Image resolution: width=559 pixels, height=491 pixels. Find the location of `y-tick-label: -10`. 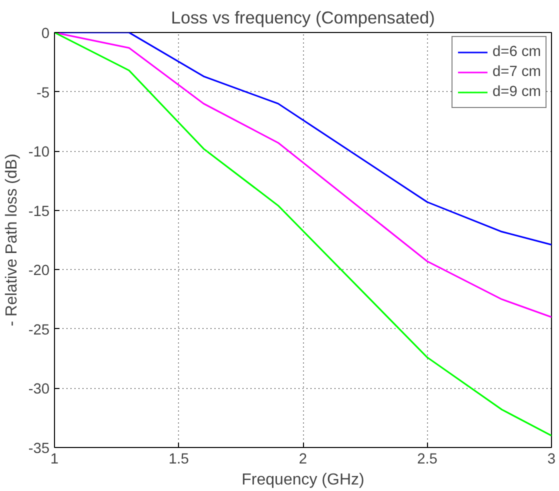

y-tick-label: -10 is located at coordinates (39, 152).